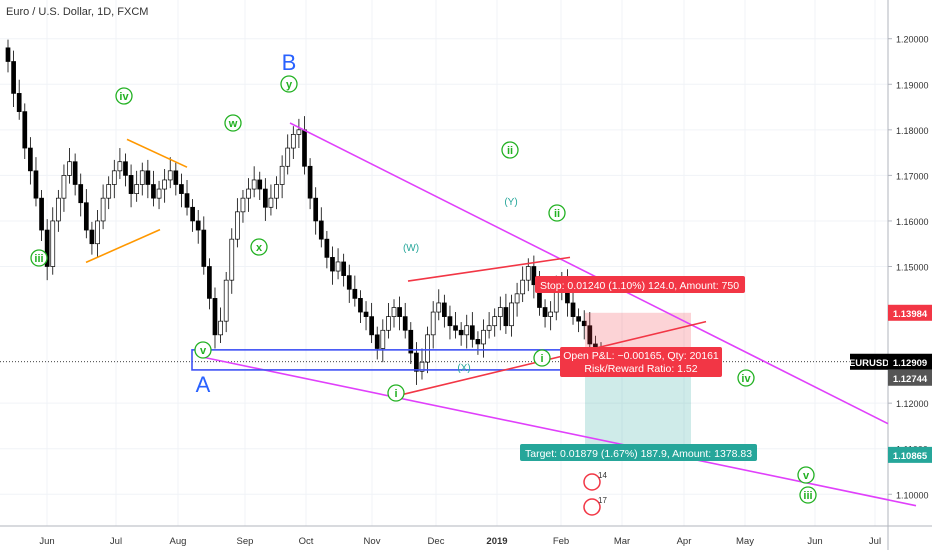  What do you see at coordinates (245, 541) in the screenshot?
I see `x-tick-label: Sep` at bounding box center [245, 541].